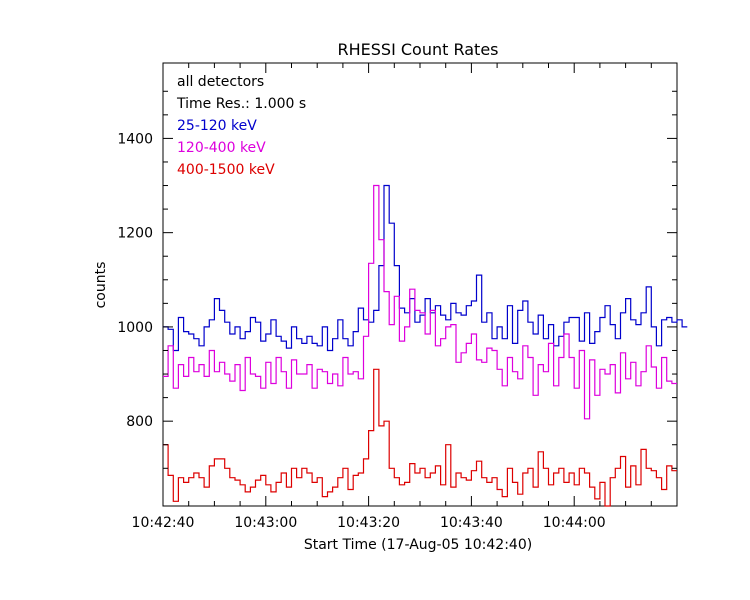  I want to click on annotation-detectors: all detectors, so click(220, 82).